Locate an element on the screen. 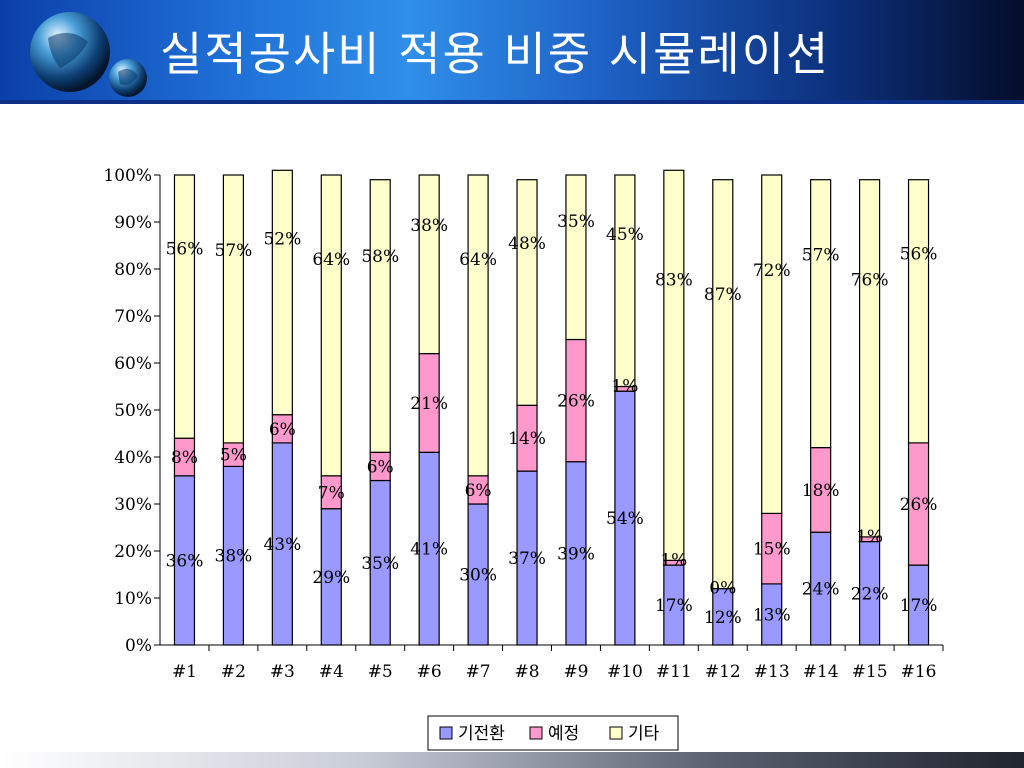 Image resolution: width=1024 pixels, height=768 pixels. chart-legend: 기전환 예정 기타 is located at coordinates (553, 733).